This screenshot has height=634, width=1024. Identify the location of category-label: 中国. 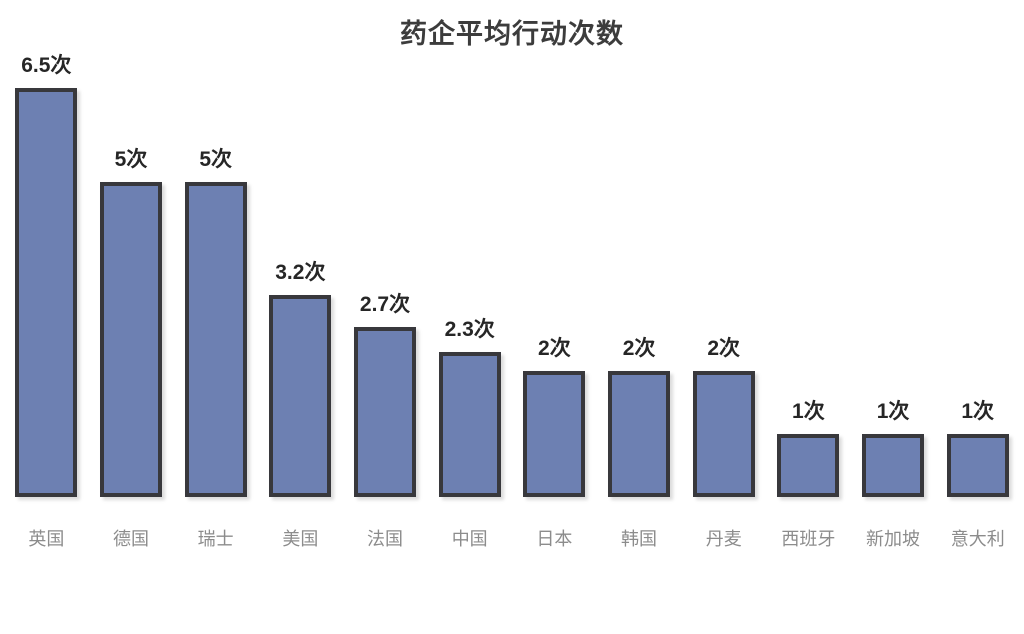
(469, 539).